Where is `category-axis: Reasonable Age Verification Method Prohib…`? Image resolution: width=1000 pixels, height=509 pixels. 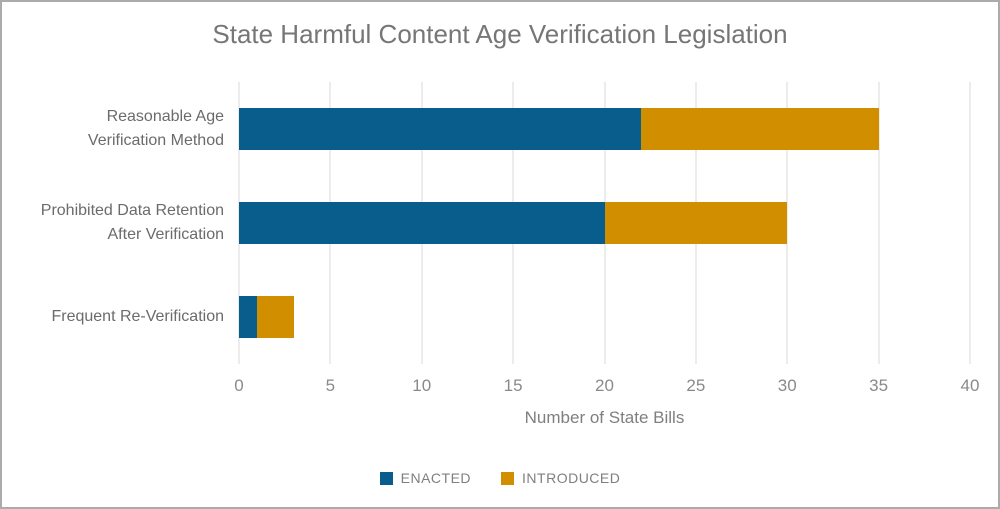 category-axis: Reasonable Age Verification Method Prohib… is located at coordinates (113, 223).